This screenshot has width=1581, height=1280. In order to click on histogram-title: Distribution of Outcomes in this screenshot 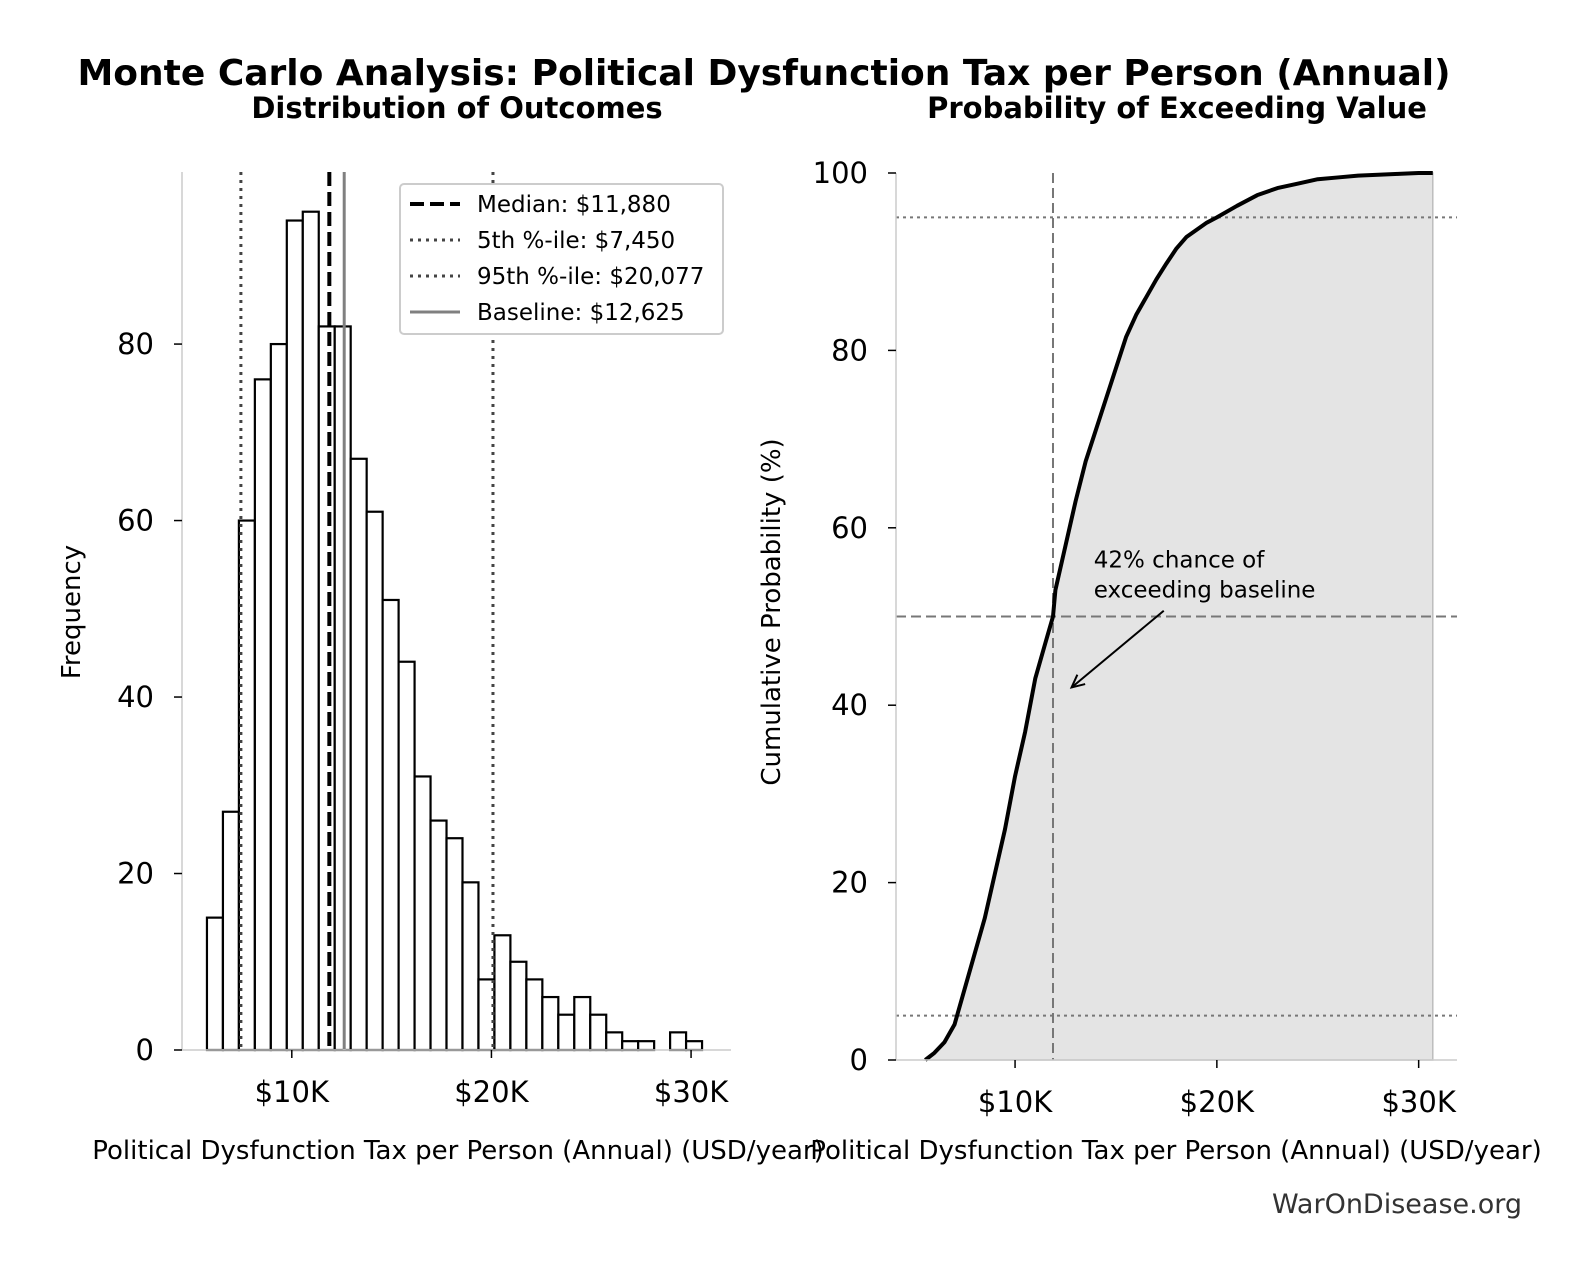, I will do `click(456, 108)`.